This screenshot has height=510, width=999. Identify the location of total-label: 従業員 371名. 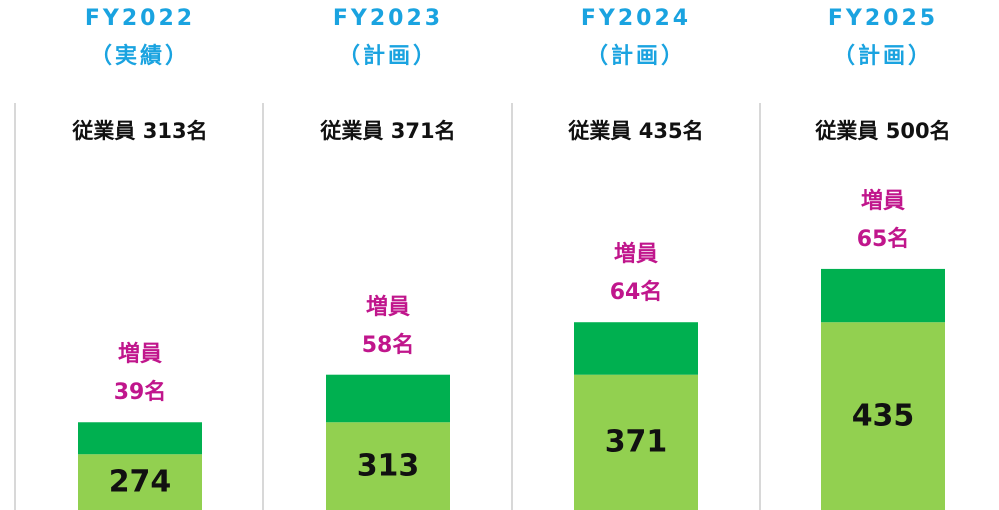
(388, 131).